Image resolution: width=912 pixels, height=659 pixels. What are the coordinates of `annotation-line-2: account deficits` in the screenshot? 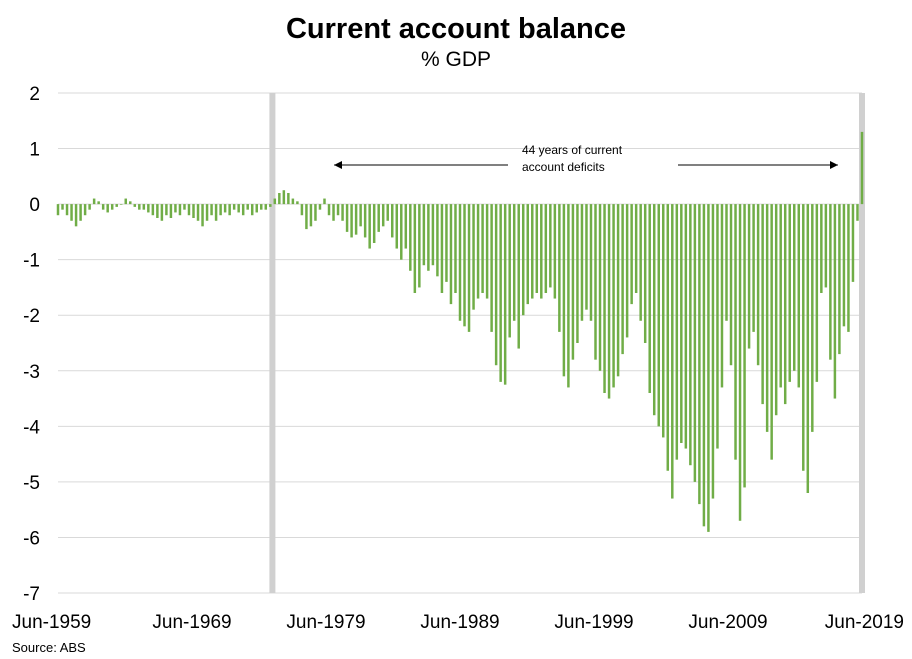 It's located at (563, 167).